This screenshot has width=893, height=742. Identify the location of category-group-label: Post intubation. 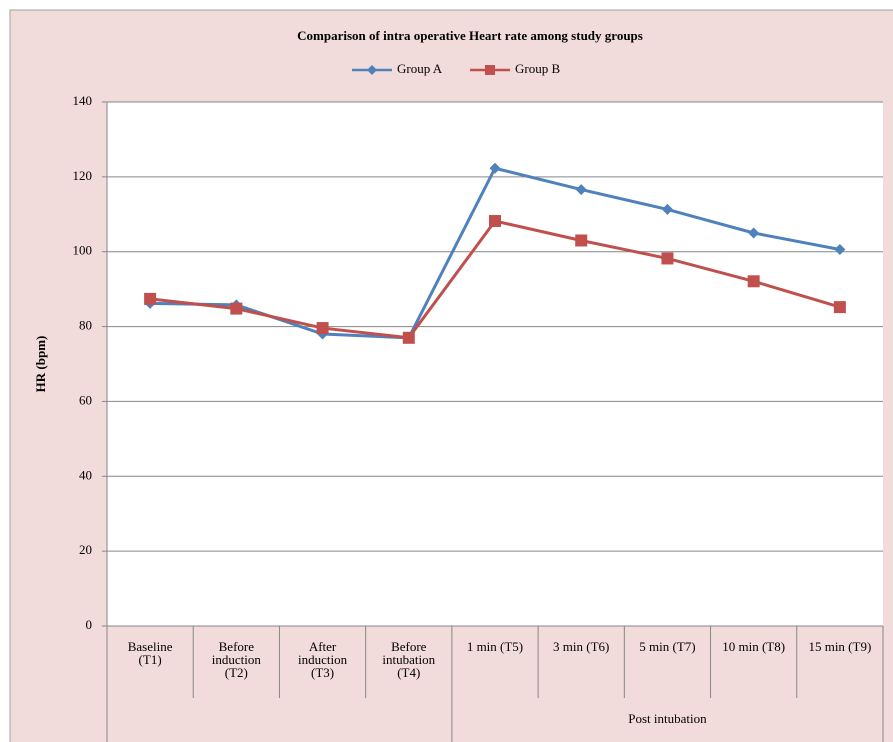
(667, 718).